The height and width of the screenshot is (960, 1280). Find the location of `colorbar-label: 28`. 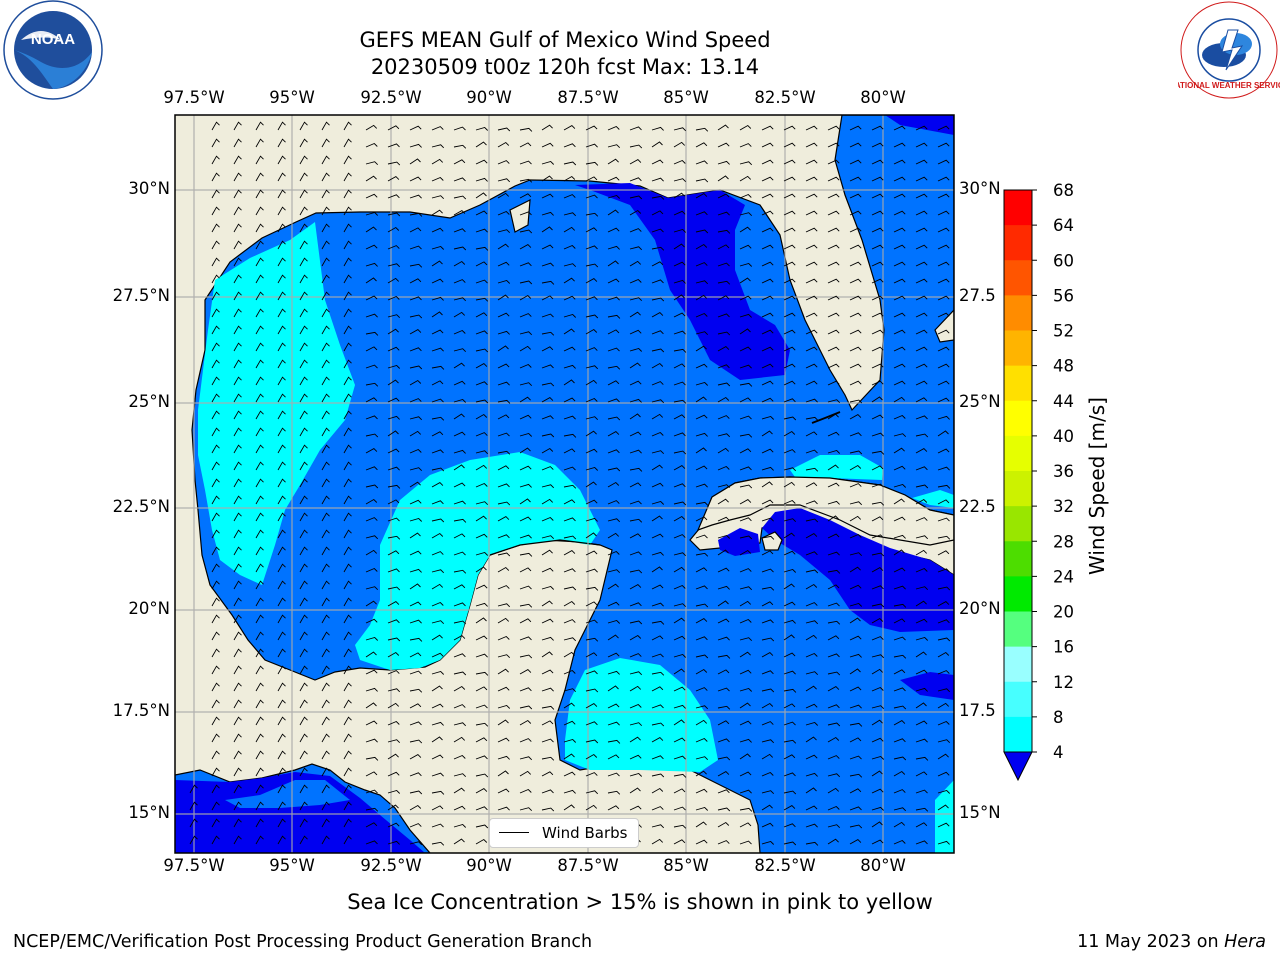

colorbar-label: 28 is located at coordinates (1063, 541).